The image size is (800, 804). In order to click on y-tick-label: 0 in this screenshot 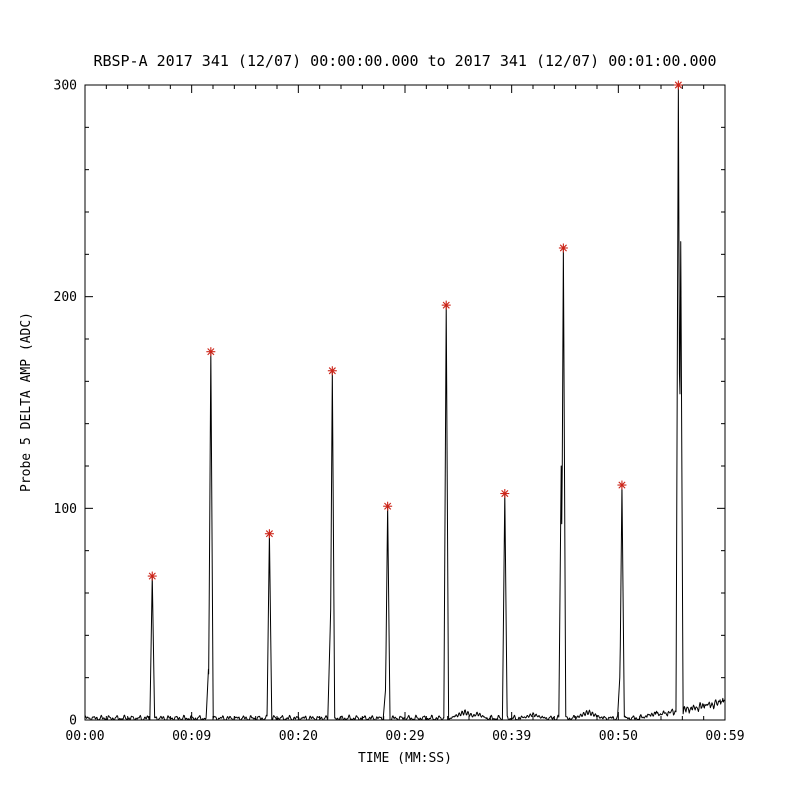, I will do `click(73, 721)`.